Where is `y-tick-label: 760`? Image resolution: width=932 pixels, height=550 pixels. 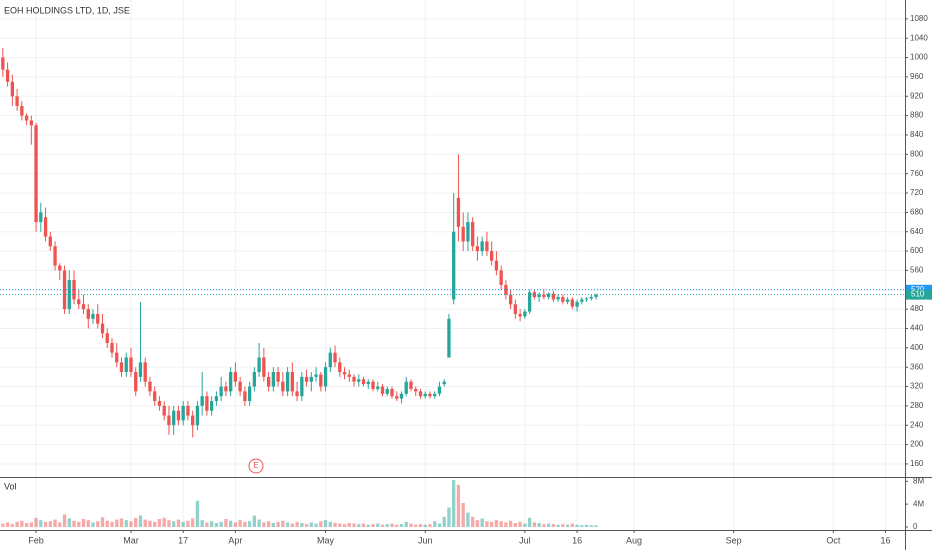
y-tick-label: 760 is located at coordinates (917, 173).